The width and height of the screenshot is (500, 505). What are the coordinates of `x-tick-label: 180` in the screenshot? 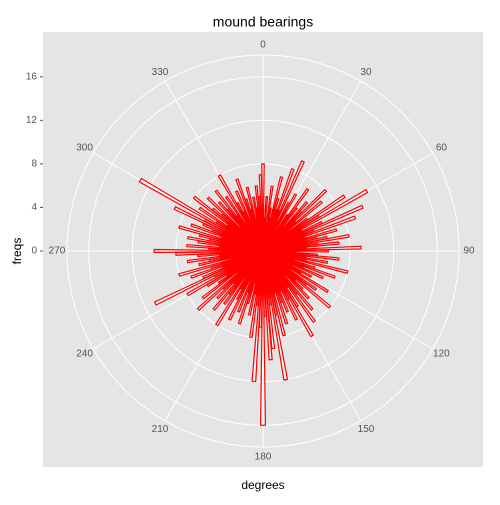 It's located at (263, 457).